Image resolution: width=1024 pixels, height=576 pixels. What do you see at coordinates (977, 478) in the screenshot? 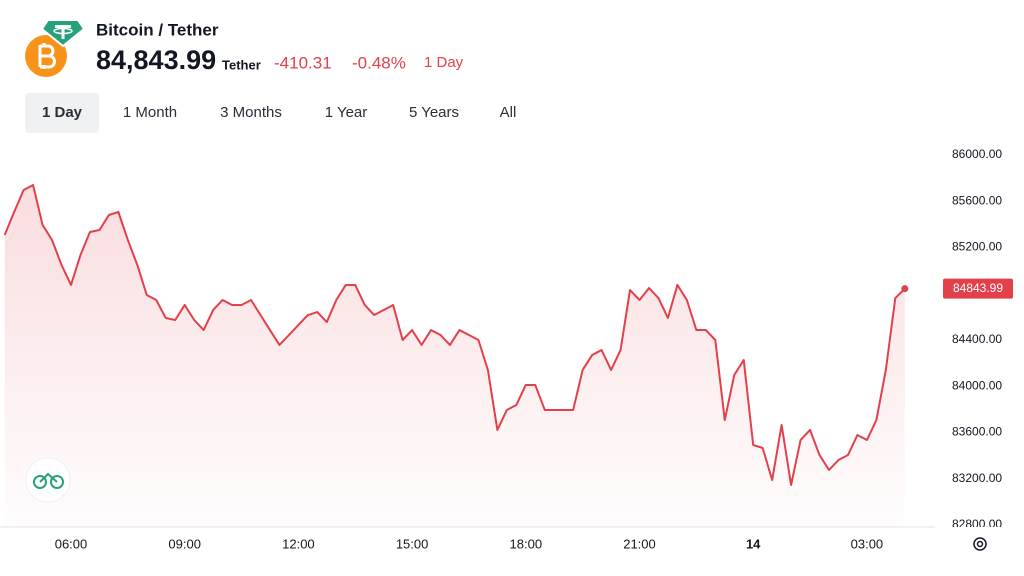
I see `y-tick-label: 83200.00` at bounding box center [977, 478].